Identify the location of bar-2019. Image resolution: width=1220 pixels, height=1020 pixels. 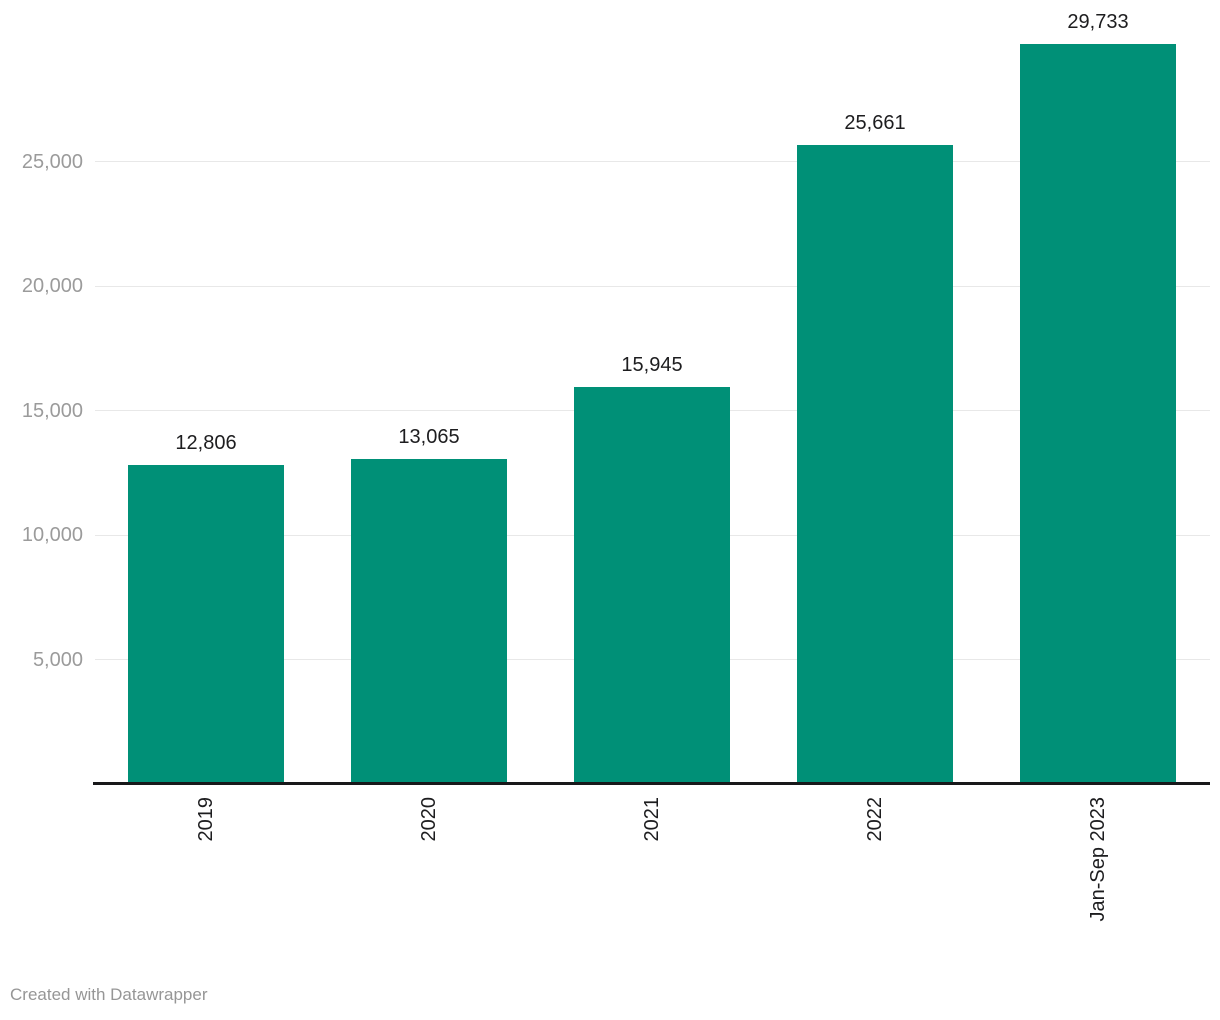
(206, 624).